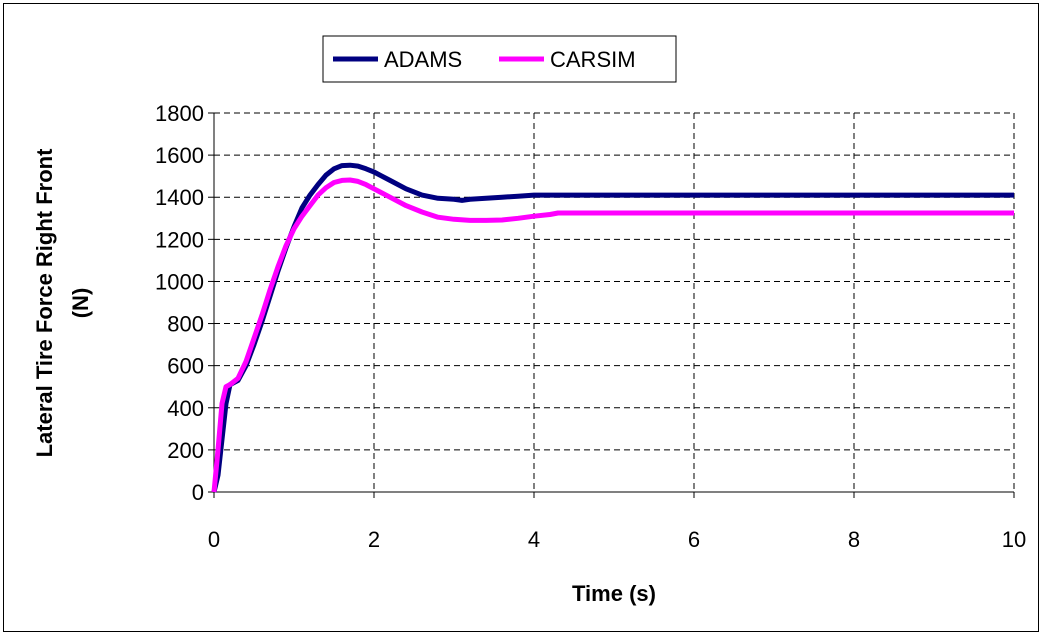 This screenshot has width=1043, height=636. Describe the element at coordinates (185, 324) in the screenshot. I see `y-tick-label: 800` at that location.